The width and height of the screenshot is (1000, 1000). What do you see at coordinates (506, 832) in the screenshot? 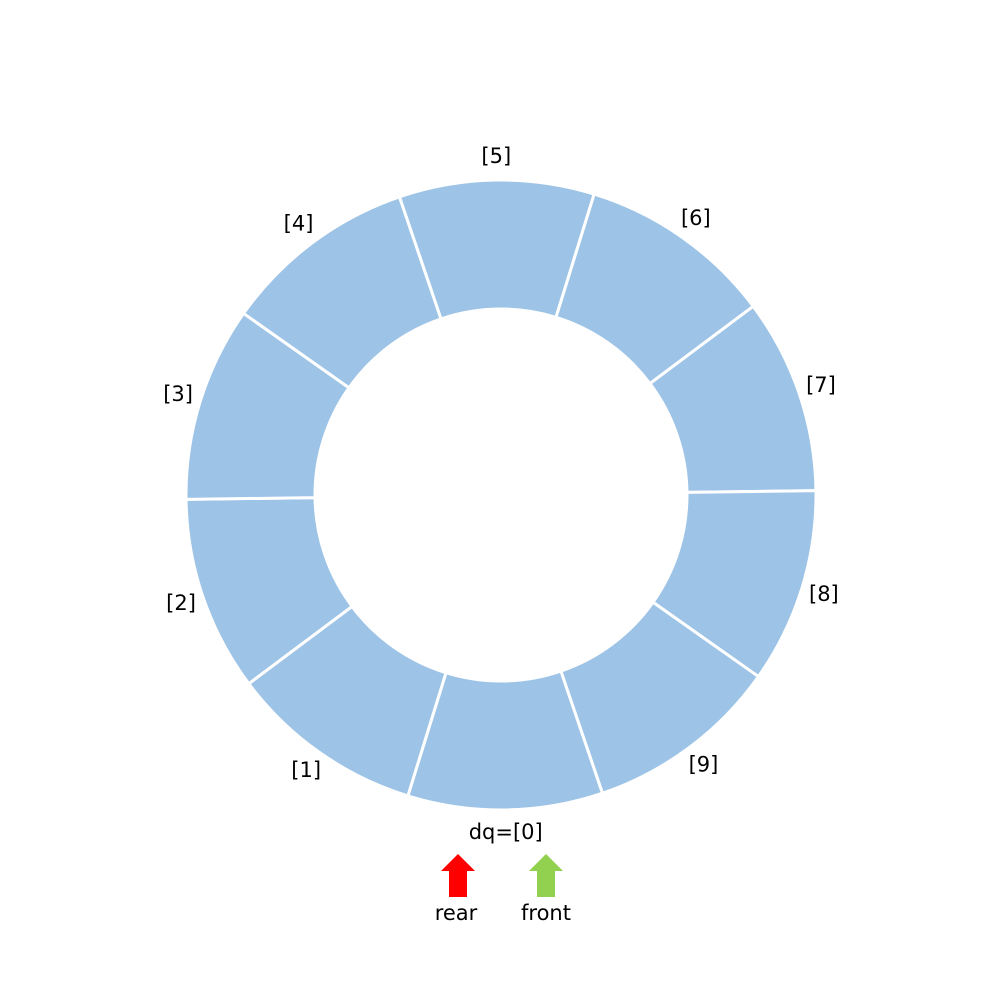
I see `slot-label: dq=[0]` at bounding box center [506, 832].